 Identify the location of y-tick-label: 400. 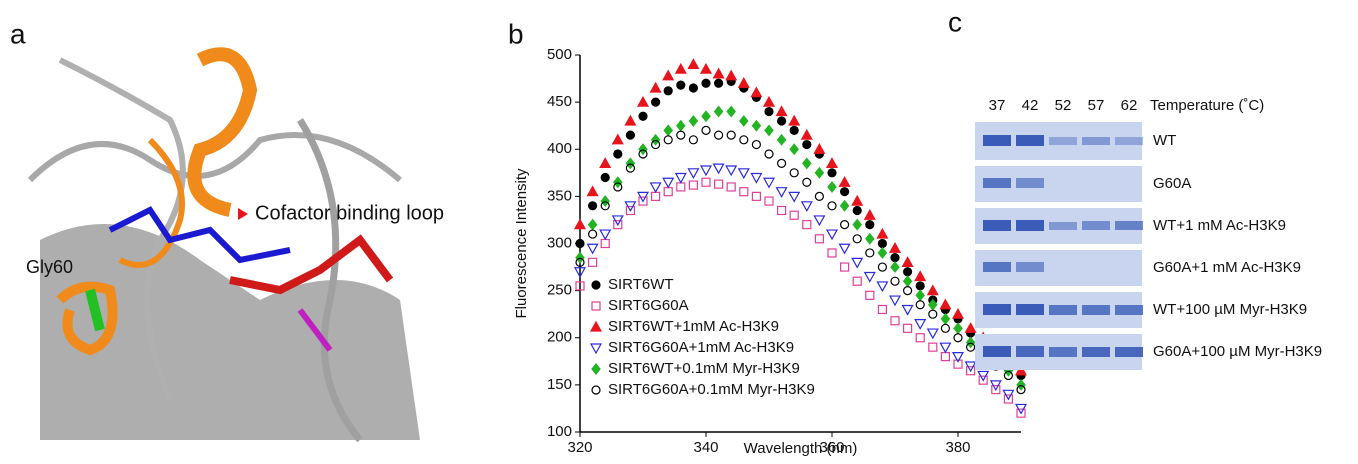
(559, 148).